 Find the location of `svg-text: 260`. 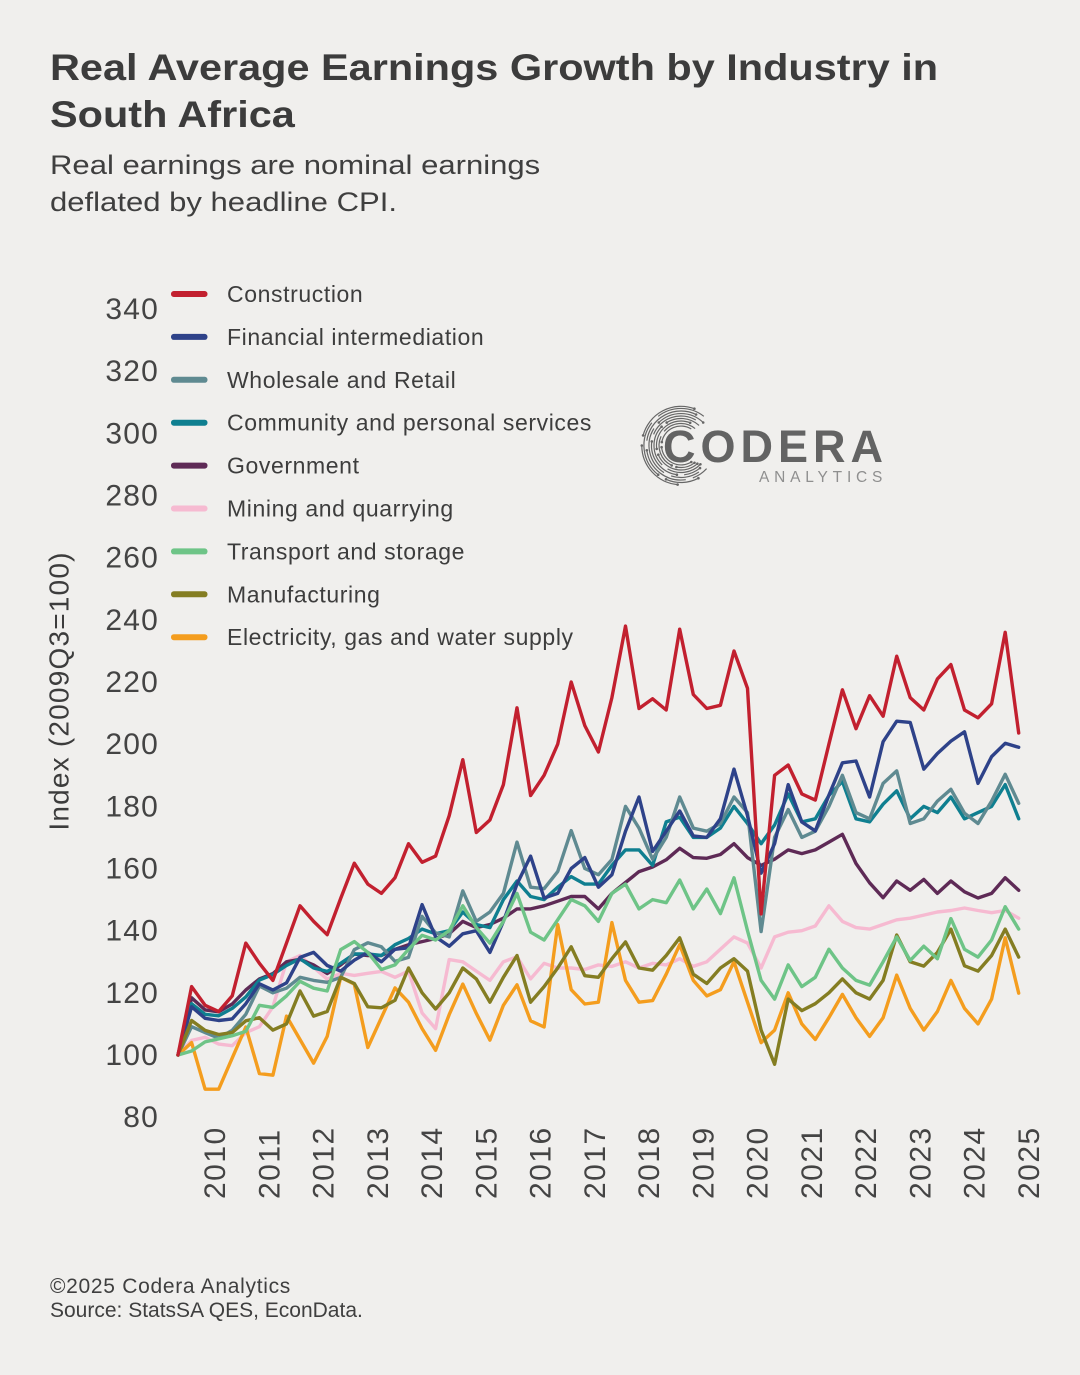

svg-text: 260 is located at coordinates (132, 558).